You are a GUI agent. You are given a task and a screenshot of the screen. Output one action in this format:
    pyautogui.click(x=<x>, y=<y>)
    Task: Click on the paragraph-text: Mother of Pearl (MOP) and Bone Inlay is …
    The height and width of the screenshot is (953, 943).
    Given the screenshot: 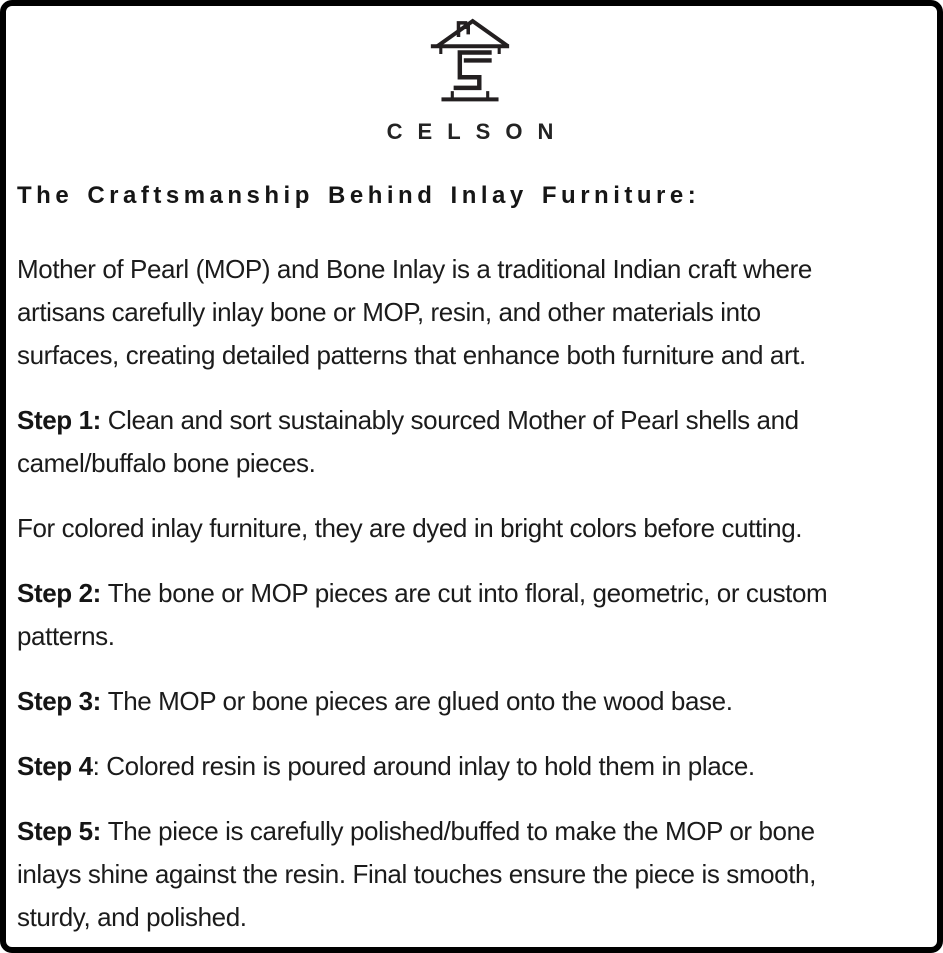 What is the action you would take?
    pyautogui.click(x=414, y=312)
    